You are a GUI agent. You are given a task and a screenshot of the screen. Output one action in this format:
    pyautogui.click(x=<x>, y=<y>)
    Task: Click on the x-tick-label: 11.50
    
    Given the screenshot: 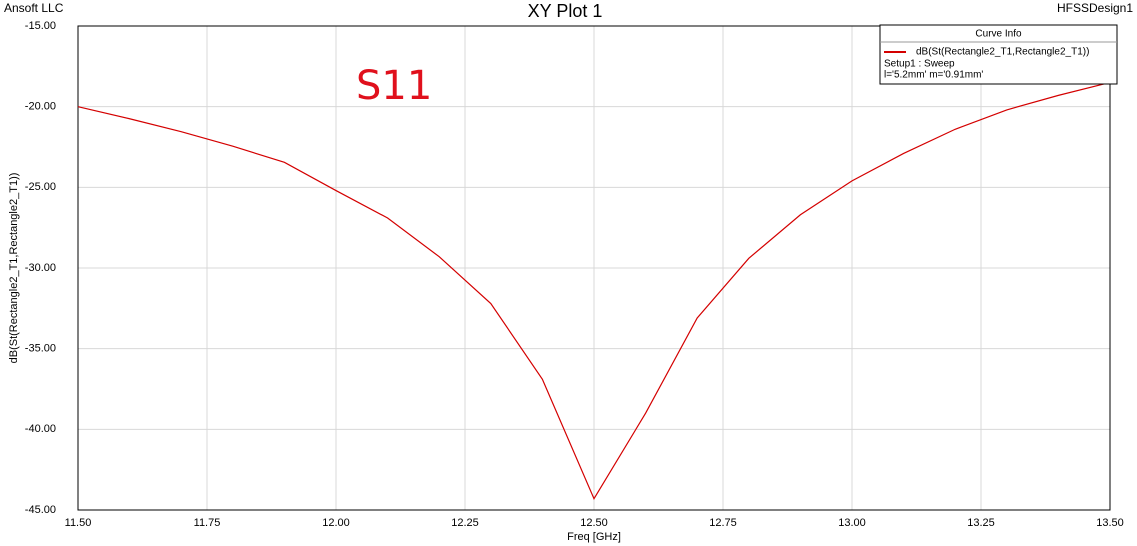 What is the action you would take?
    pyautogui.click(x=78, y=523)
    